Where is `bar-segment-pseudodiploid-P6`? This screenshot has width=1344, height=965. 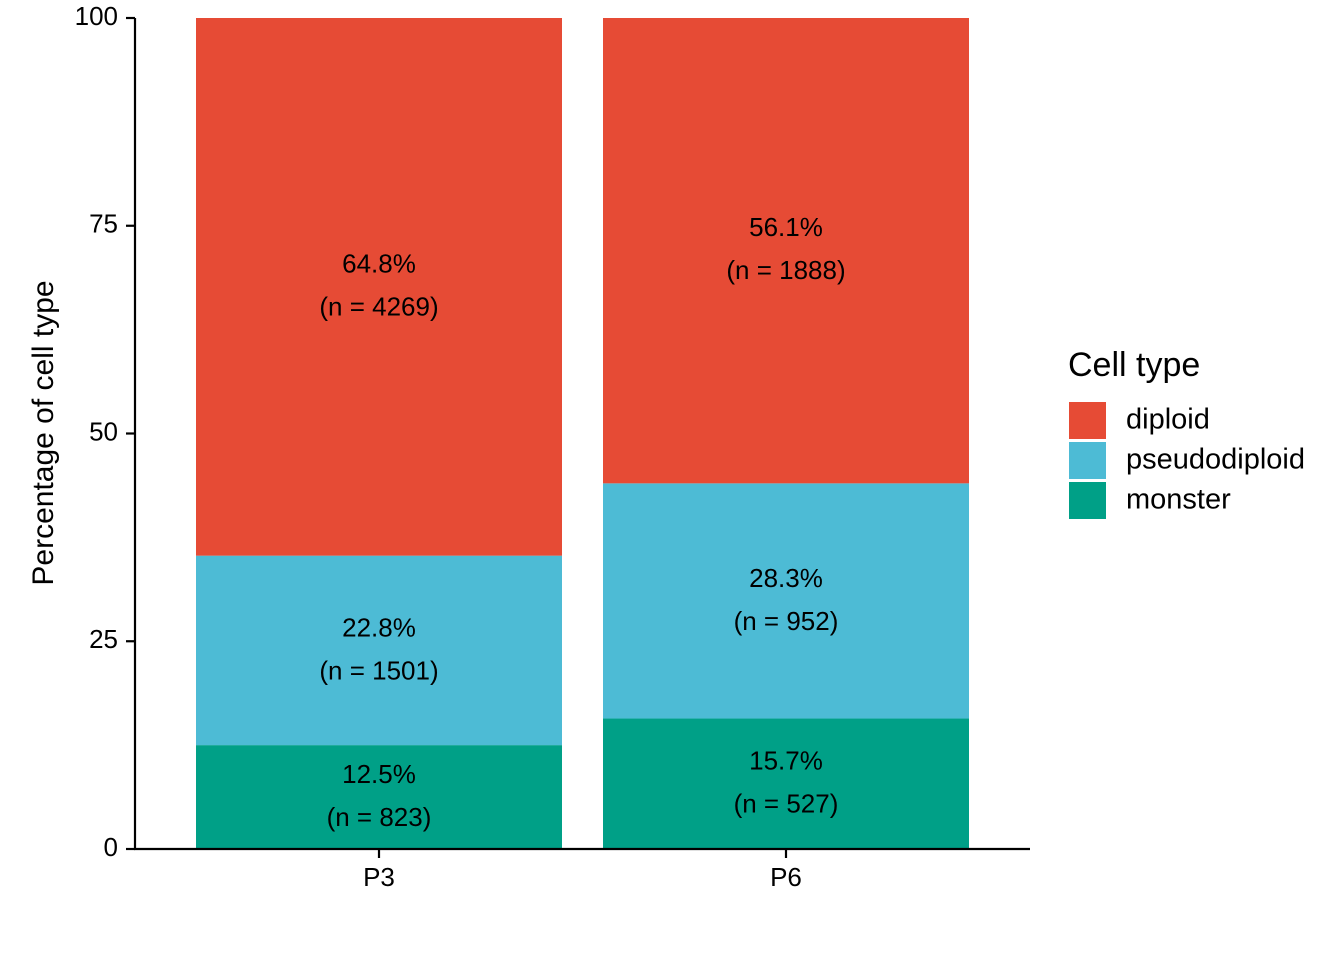 bar-segment-pseudodiploid-P6 is located at coordinates (786, 601).